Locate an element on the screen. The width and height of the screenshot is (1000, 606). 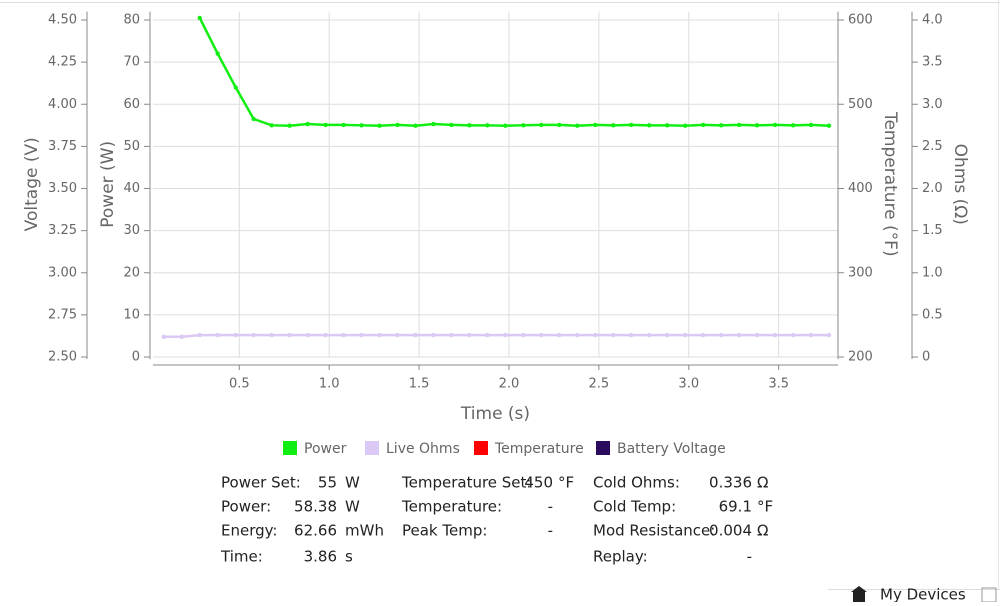
legend-item: Temperature is located at coordinates (529, 449).